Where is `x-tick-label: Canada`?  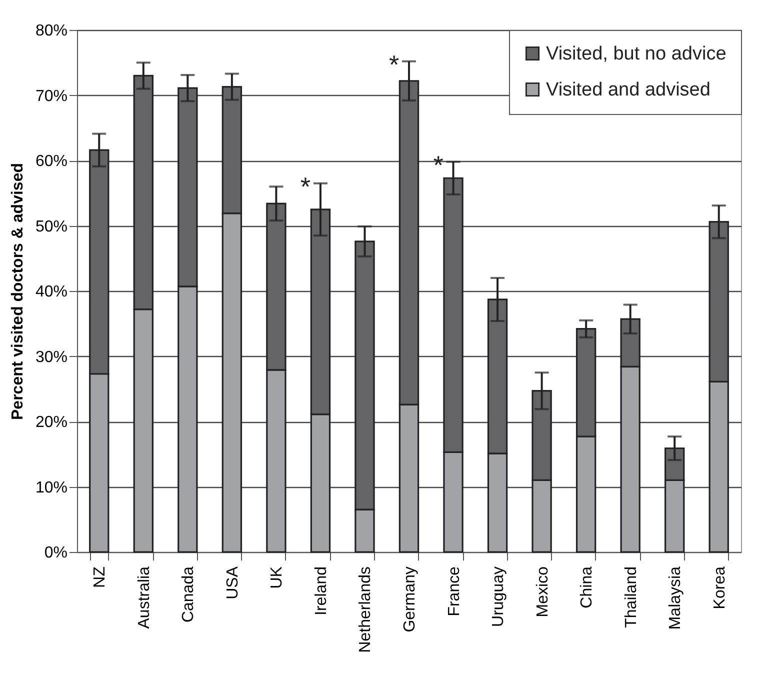
x-tick-label: Canada is located at coordinates (189, 594).